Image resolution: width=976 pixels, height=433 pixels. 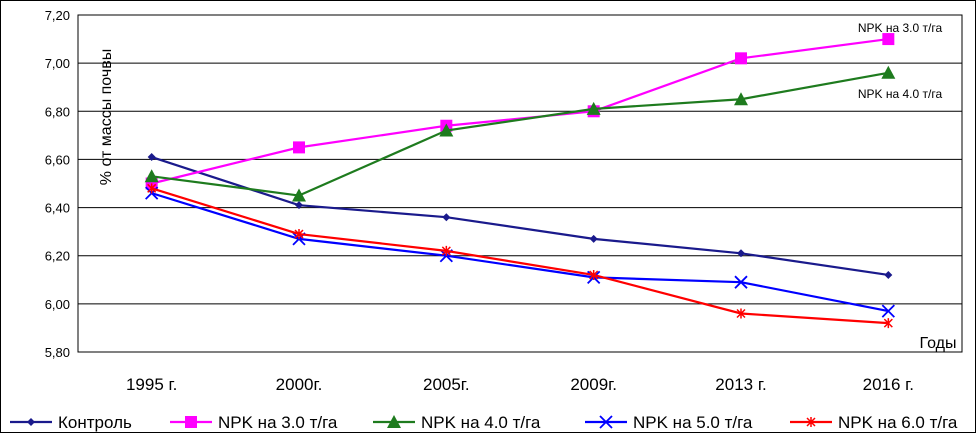 What do you see at coordinates (57, 184) in the screenshot?
I see `y-axis-tick-labels: 5,80 6,00 6,20 6,40 6,60 6,80 7,00 7,20` at bounding box center [57, 184].